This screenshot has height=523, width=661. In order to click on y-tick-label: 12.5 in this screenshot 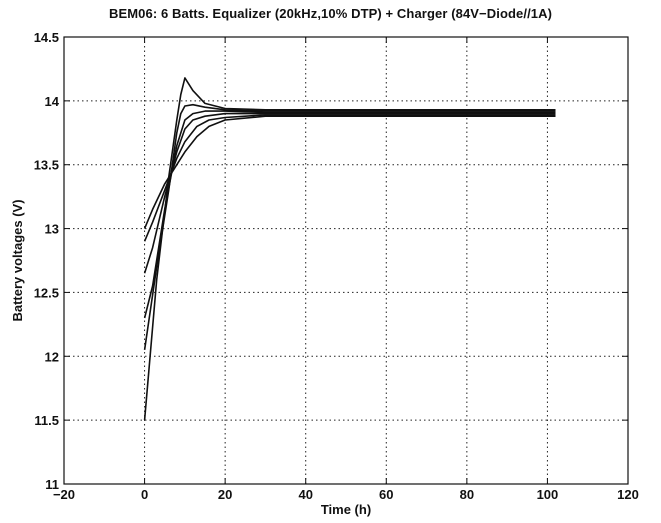, I will do `click(46, 292)`.